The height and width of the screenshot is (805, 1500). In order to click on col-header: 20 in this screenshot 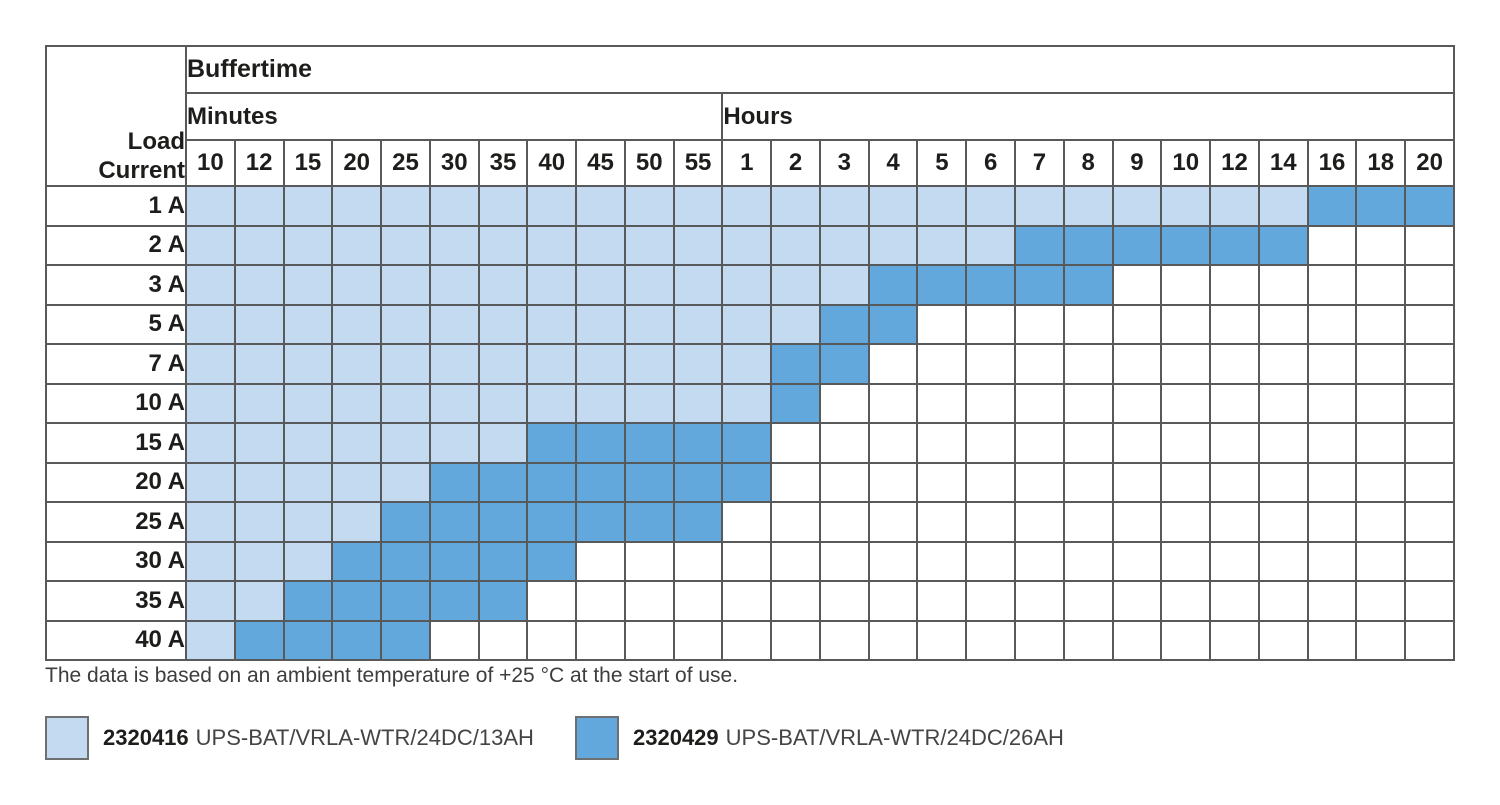, I will do `click(1429, 163)`.